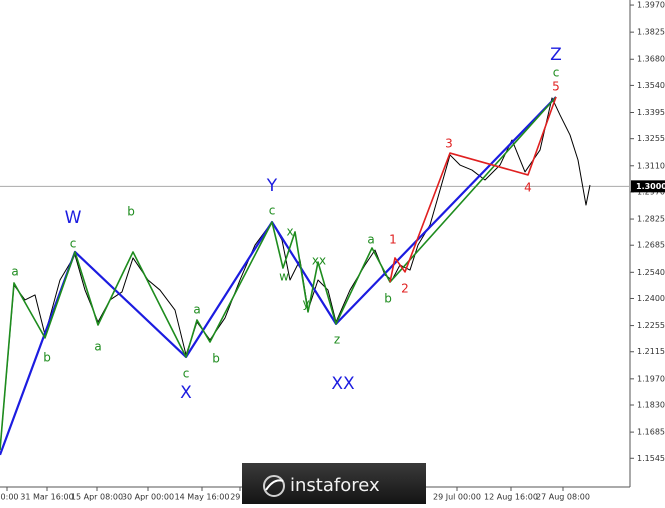 The width and height of the screenshot is (665, 508). What do you see at coordinates (651, 219) in the screenshot?
I see `y-tick-label: 1.2825` at bounding box center [651, 219].